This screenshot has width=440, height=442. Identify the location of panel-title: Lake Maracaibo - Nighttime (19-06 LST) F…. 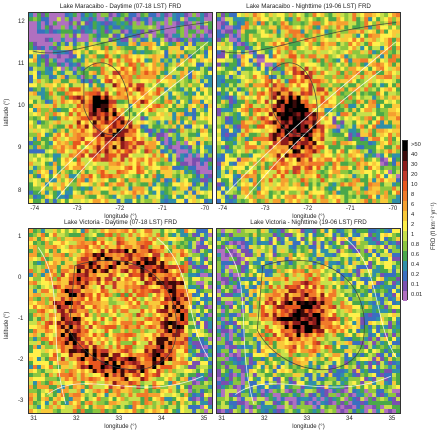
(308, 6).